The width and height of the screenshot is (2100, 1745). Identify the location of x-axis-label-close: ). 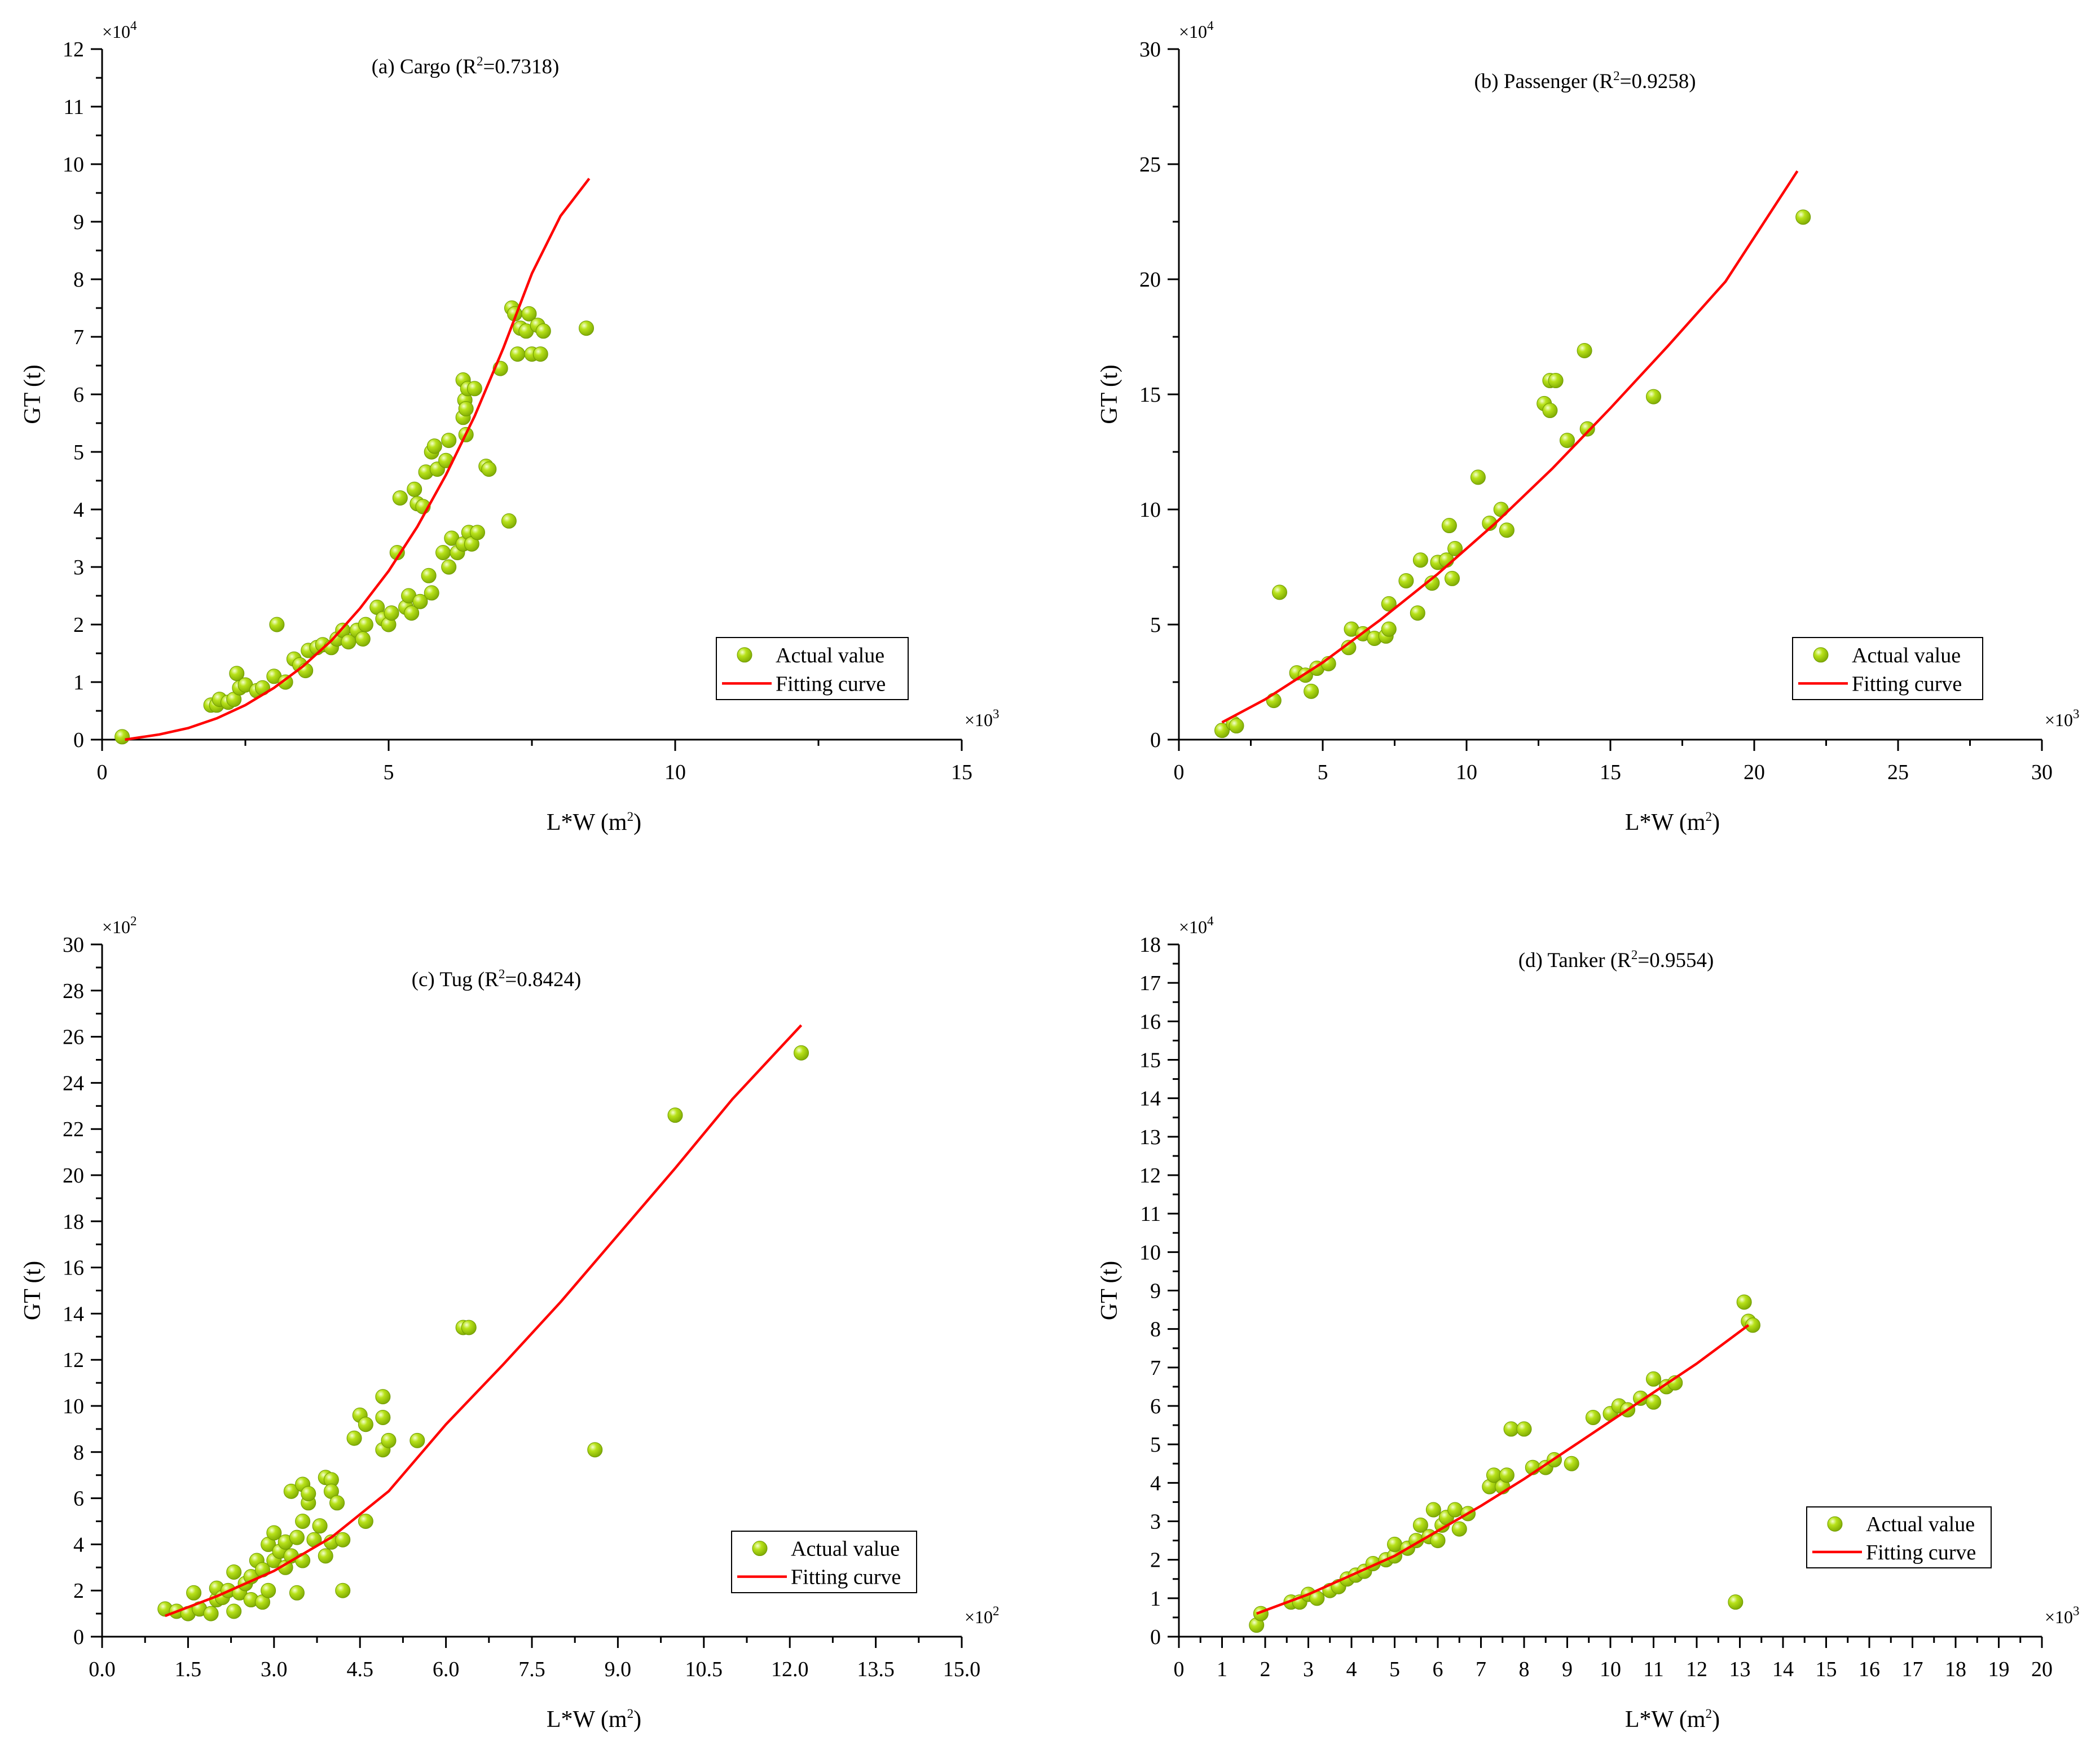
(1716, 823).